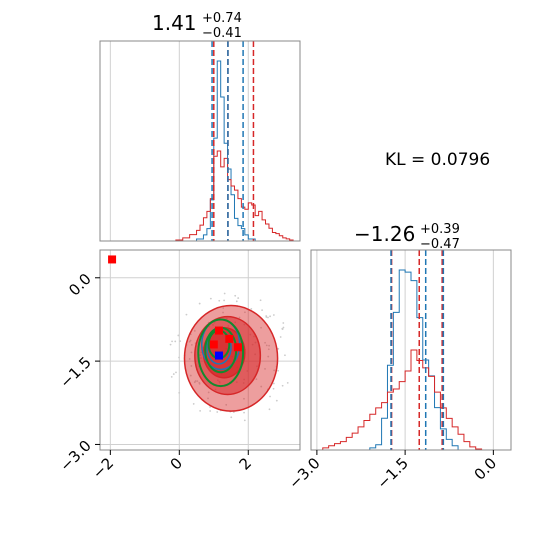 Image resolution: width=550 pixels, height=550 pixels. What do you see at coordinates (440, 229) in the screenshot?
I see `title-param2-plus: +0.39` at bounding box center [440, 229].